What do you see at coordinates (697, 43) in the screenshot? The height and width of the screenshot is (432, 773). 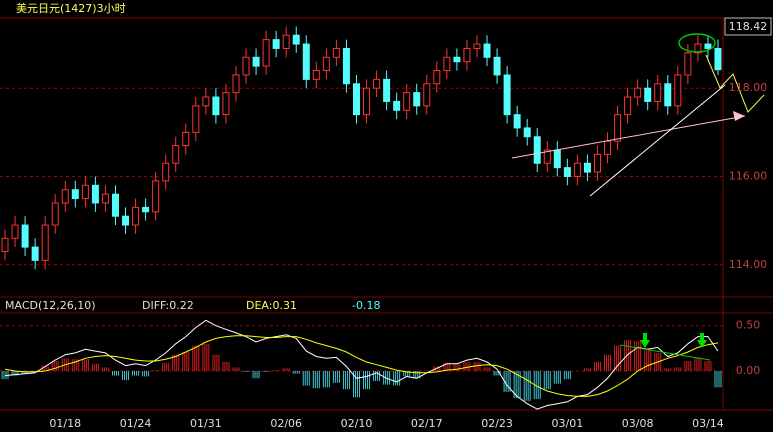 I see `highlight-ellipse` at bounding box center [697, 43].